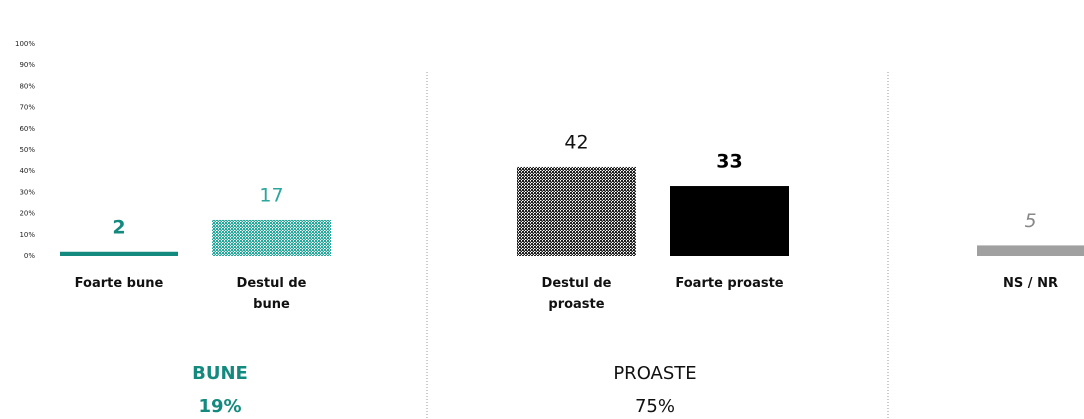 The height and width of the screenshot is (419, 1084). I want to click on x-tick-label: Foarte proaste, so click(729, 283).